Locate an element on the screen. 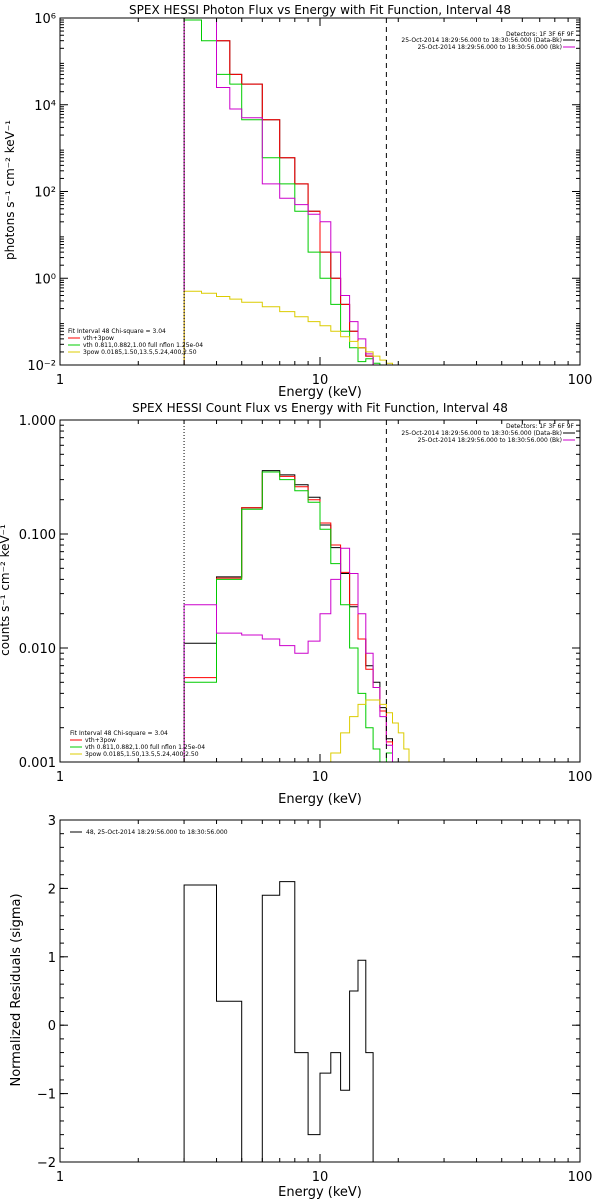 The image size is (600, 1200). count-series-vth-3pow is located at coordinates (288, 616).